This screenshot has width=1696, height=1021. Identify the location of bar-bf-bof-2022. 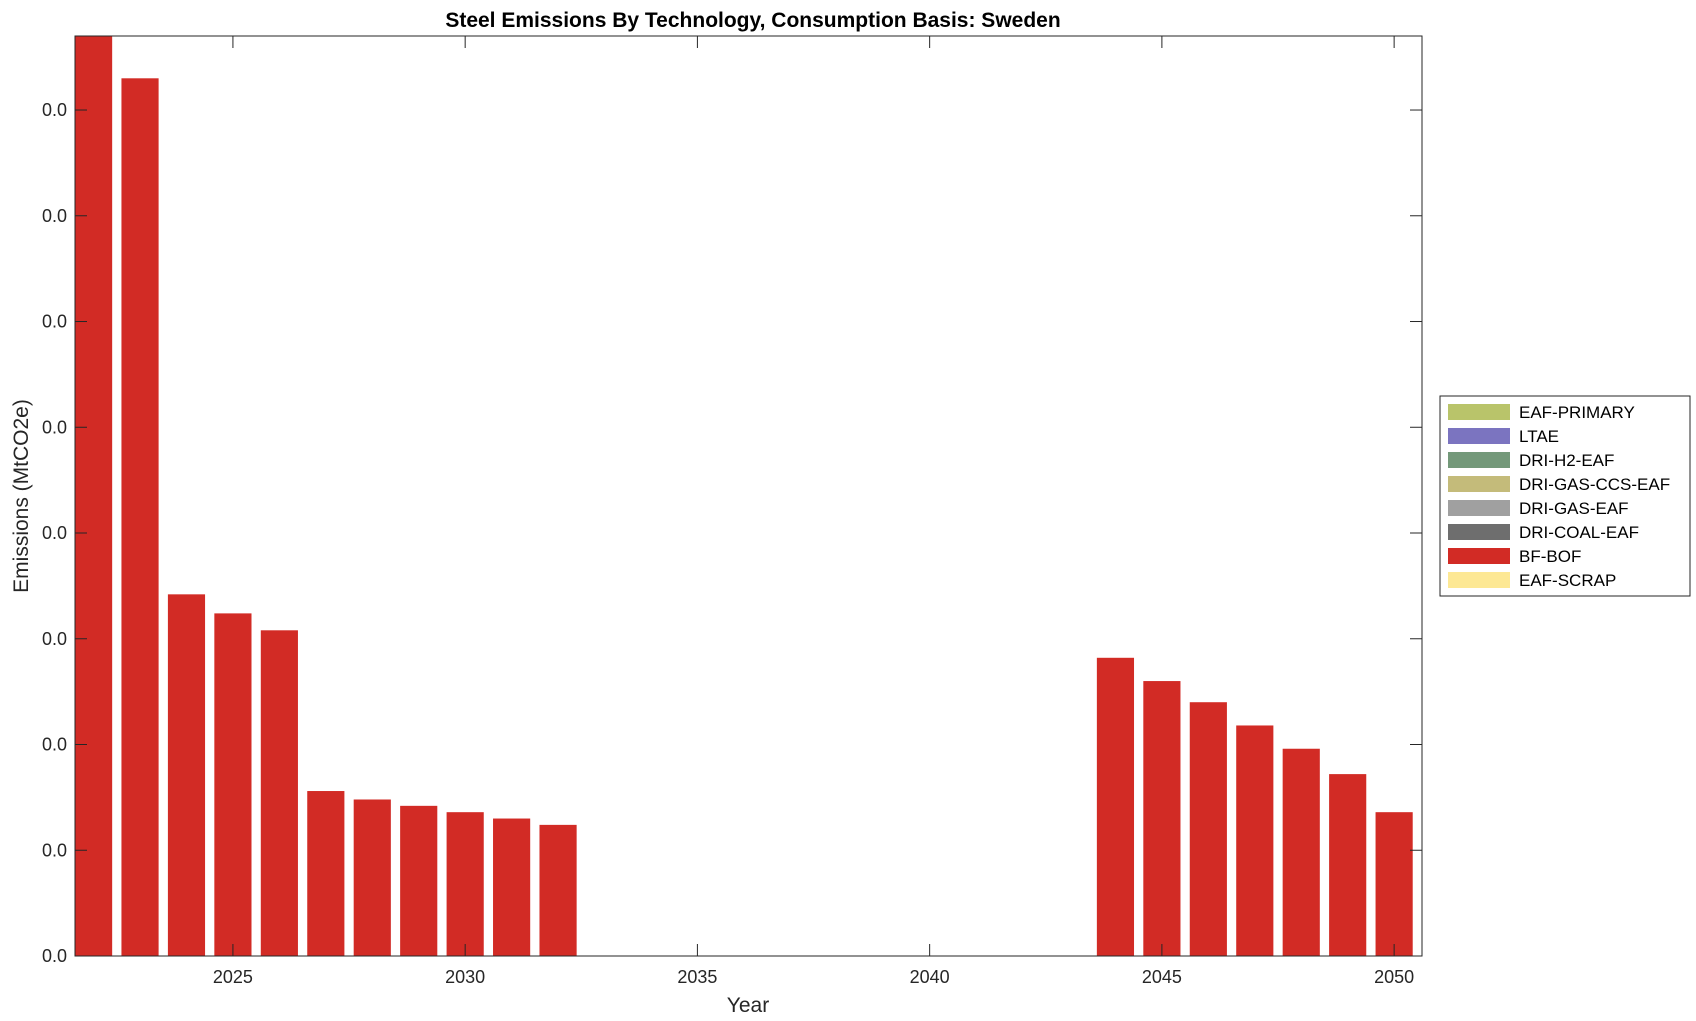
(94, 496).